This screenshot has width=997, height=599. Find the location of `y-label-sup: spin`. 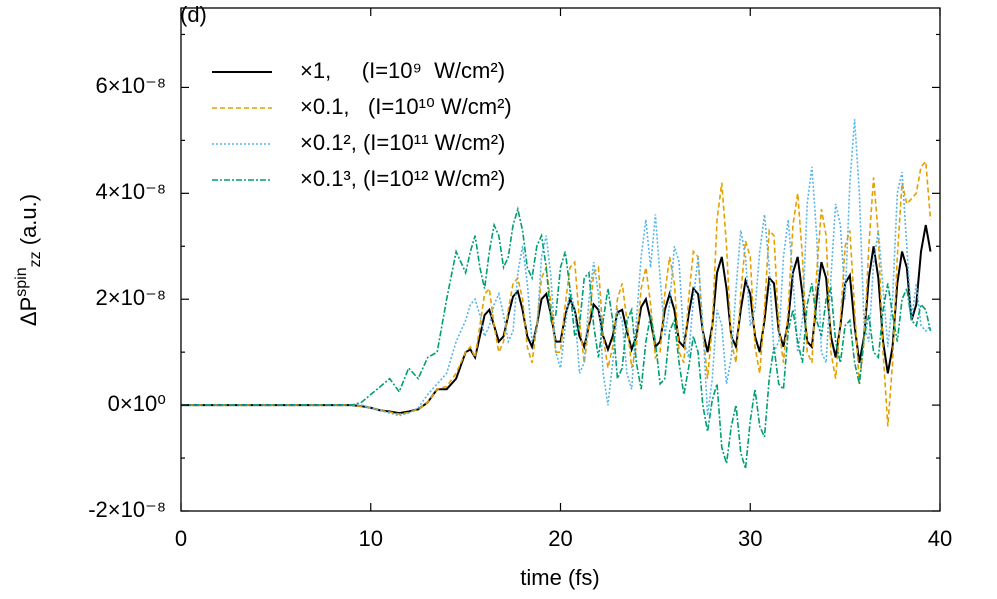

y-label-sup: spin is located at coordinates (21, 281).